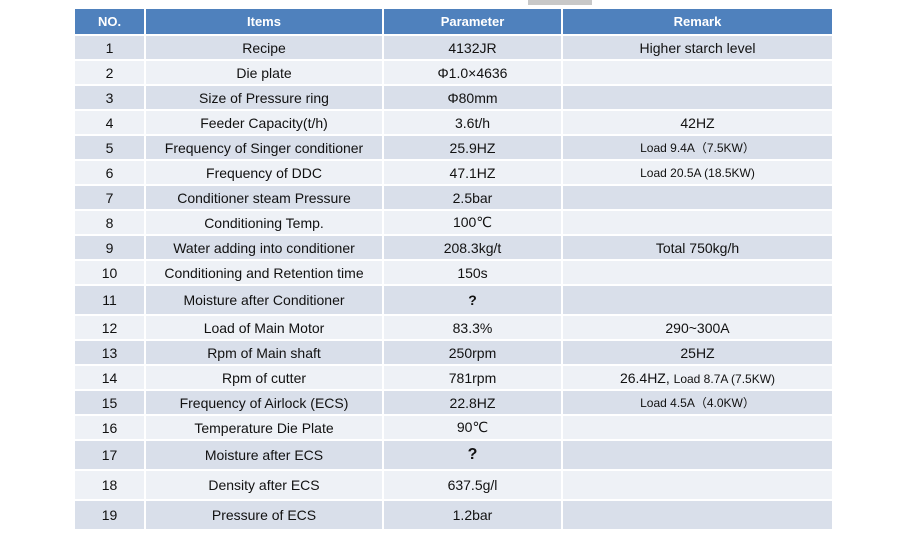  Describe the element at coordinates (109, 98) in the screenshot. I see `row-no: 3` at that location.